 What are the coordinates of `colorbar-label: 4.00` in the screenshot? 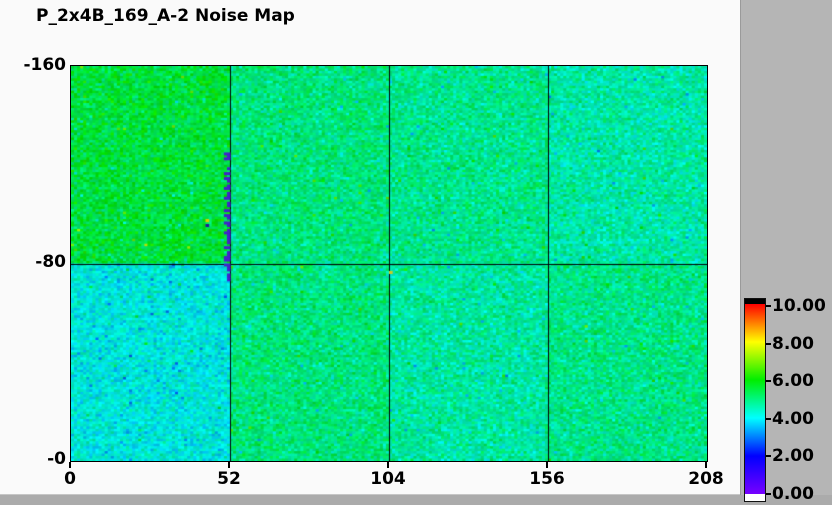 It's located at (793, 419).